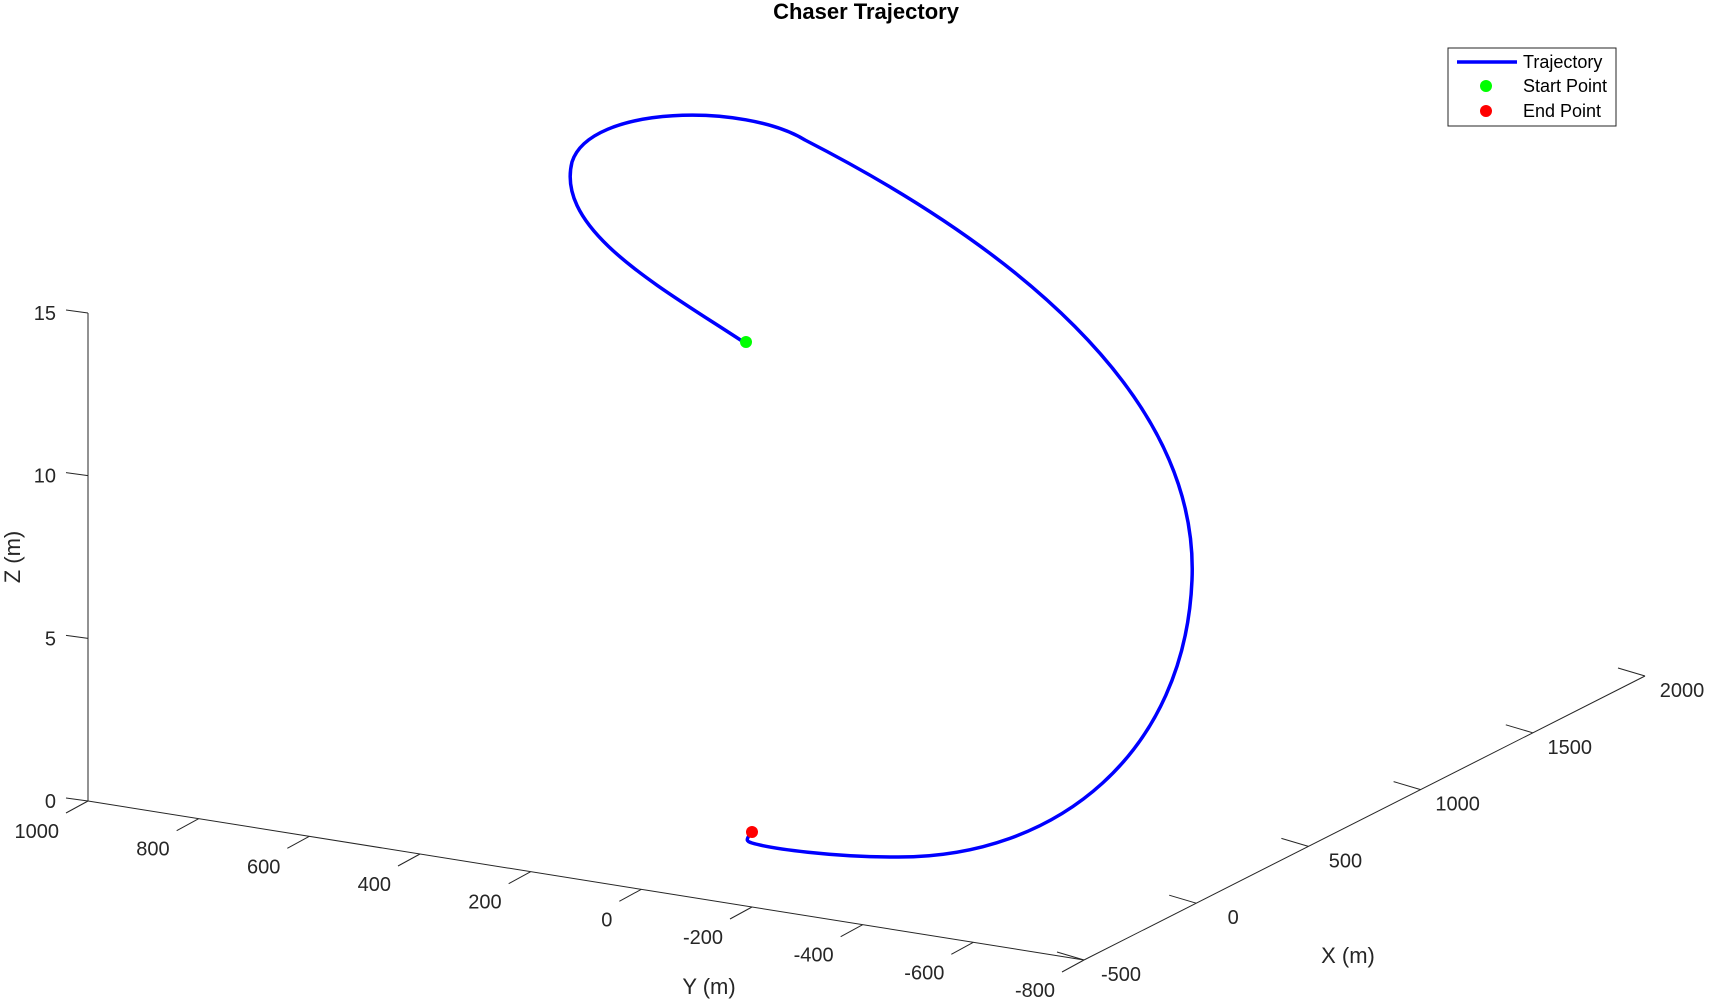 The width and height of the screenshot is (1720, 1000). I want to click on chart-title: Chaser Trajectory, so click(866, 12).